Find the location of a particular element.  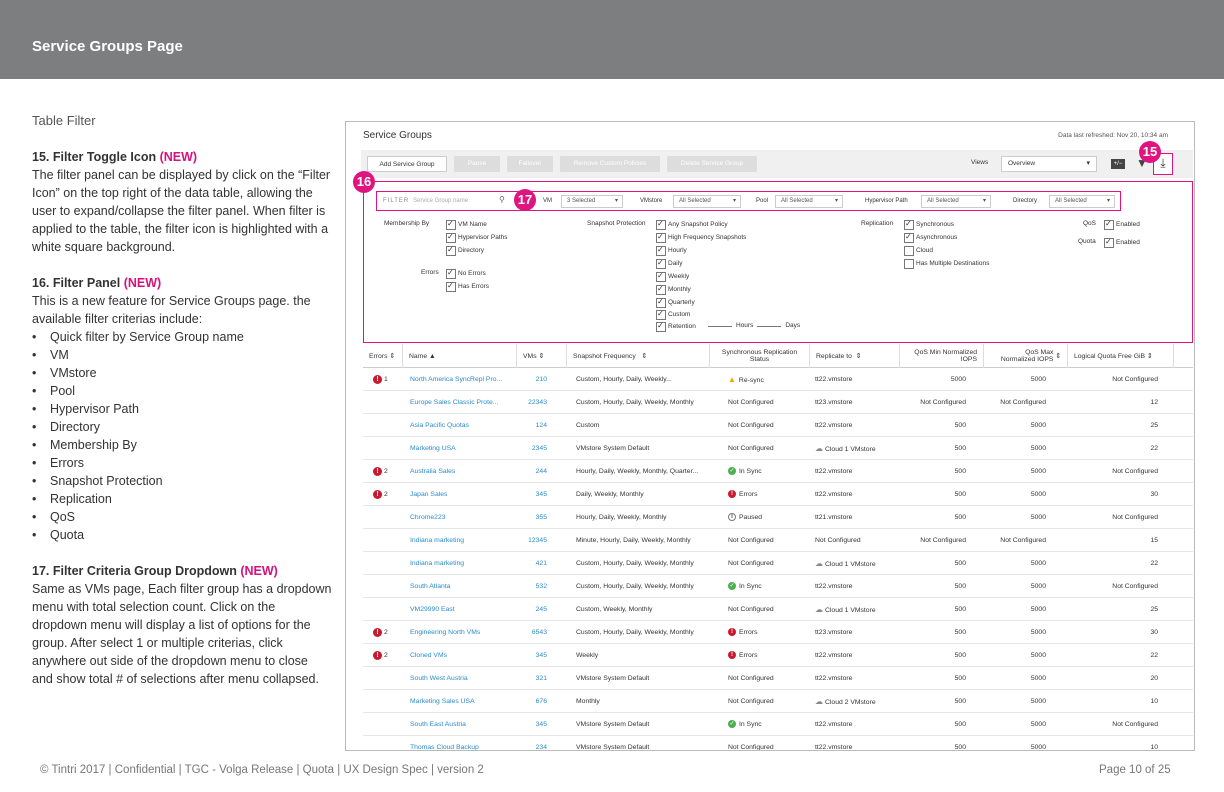

col-errors: Errors ⇕ is located at coordinates (383, 356).